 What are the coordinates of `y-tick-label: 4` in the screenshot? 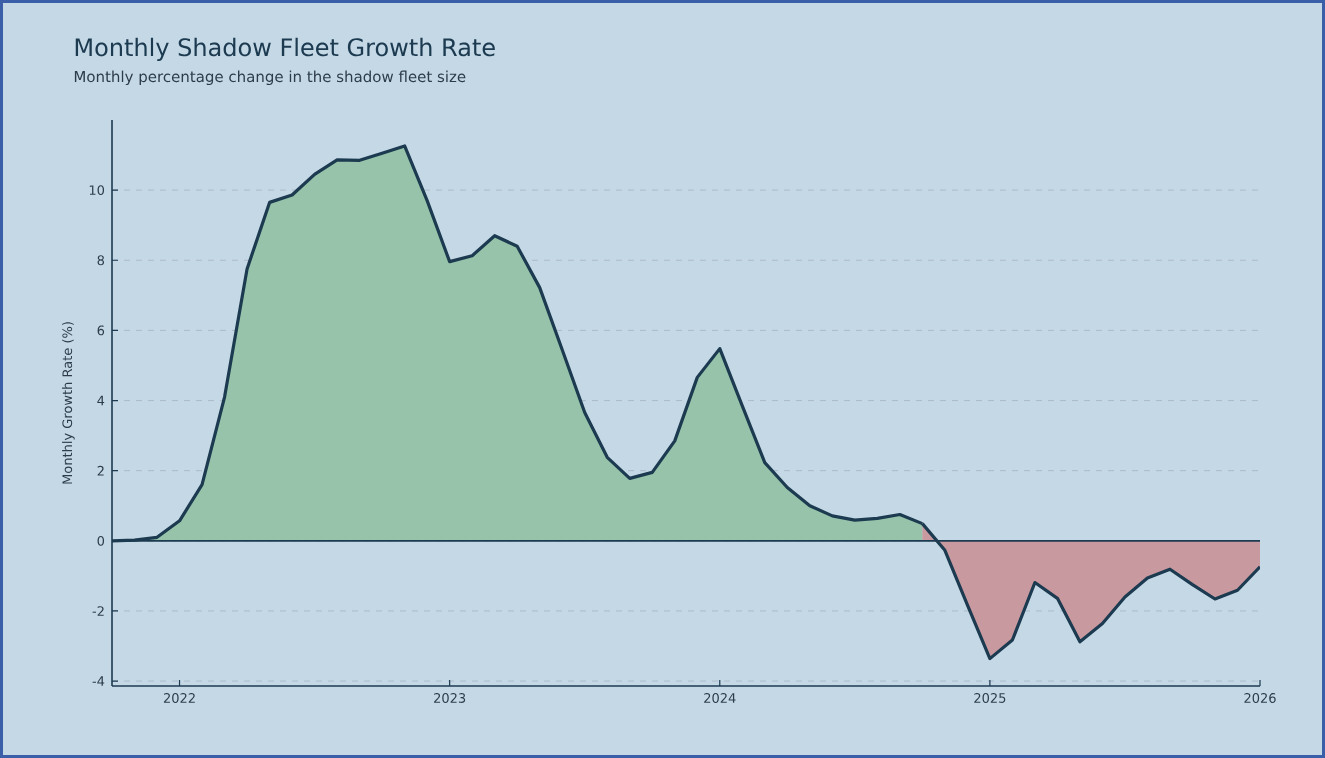 It's located at (101, 400).